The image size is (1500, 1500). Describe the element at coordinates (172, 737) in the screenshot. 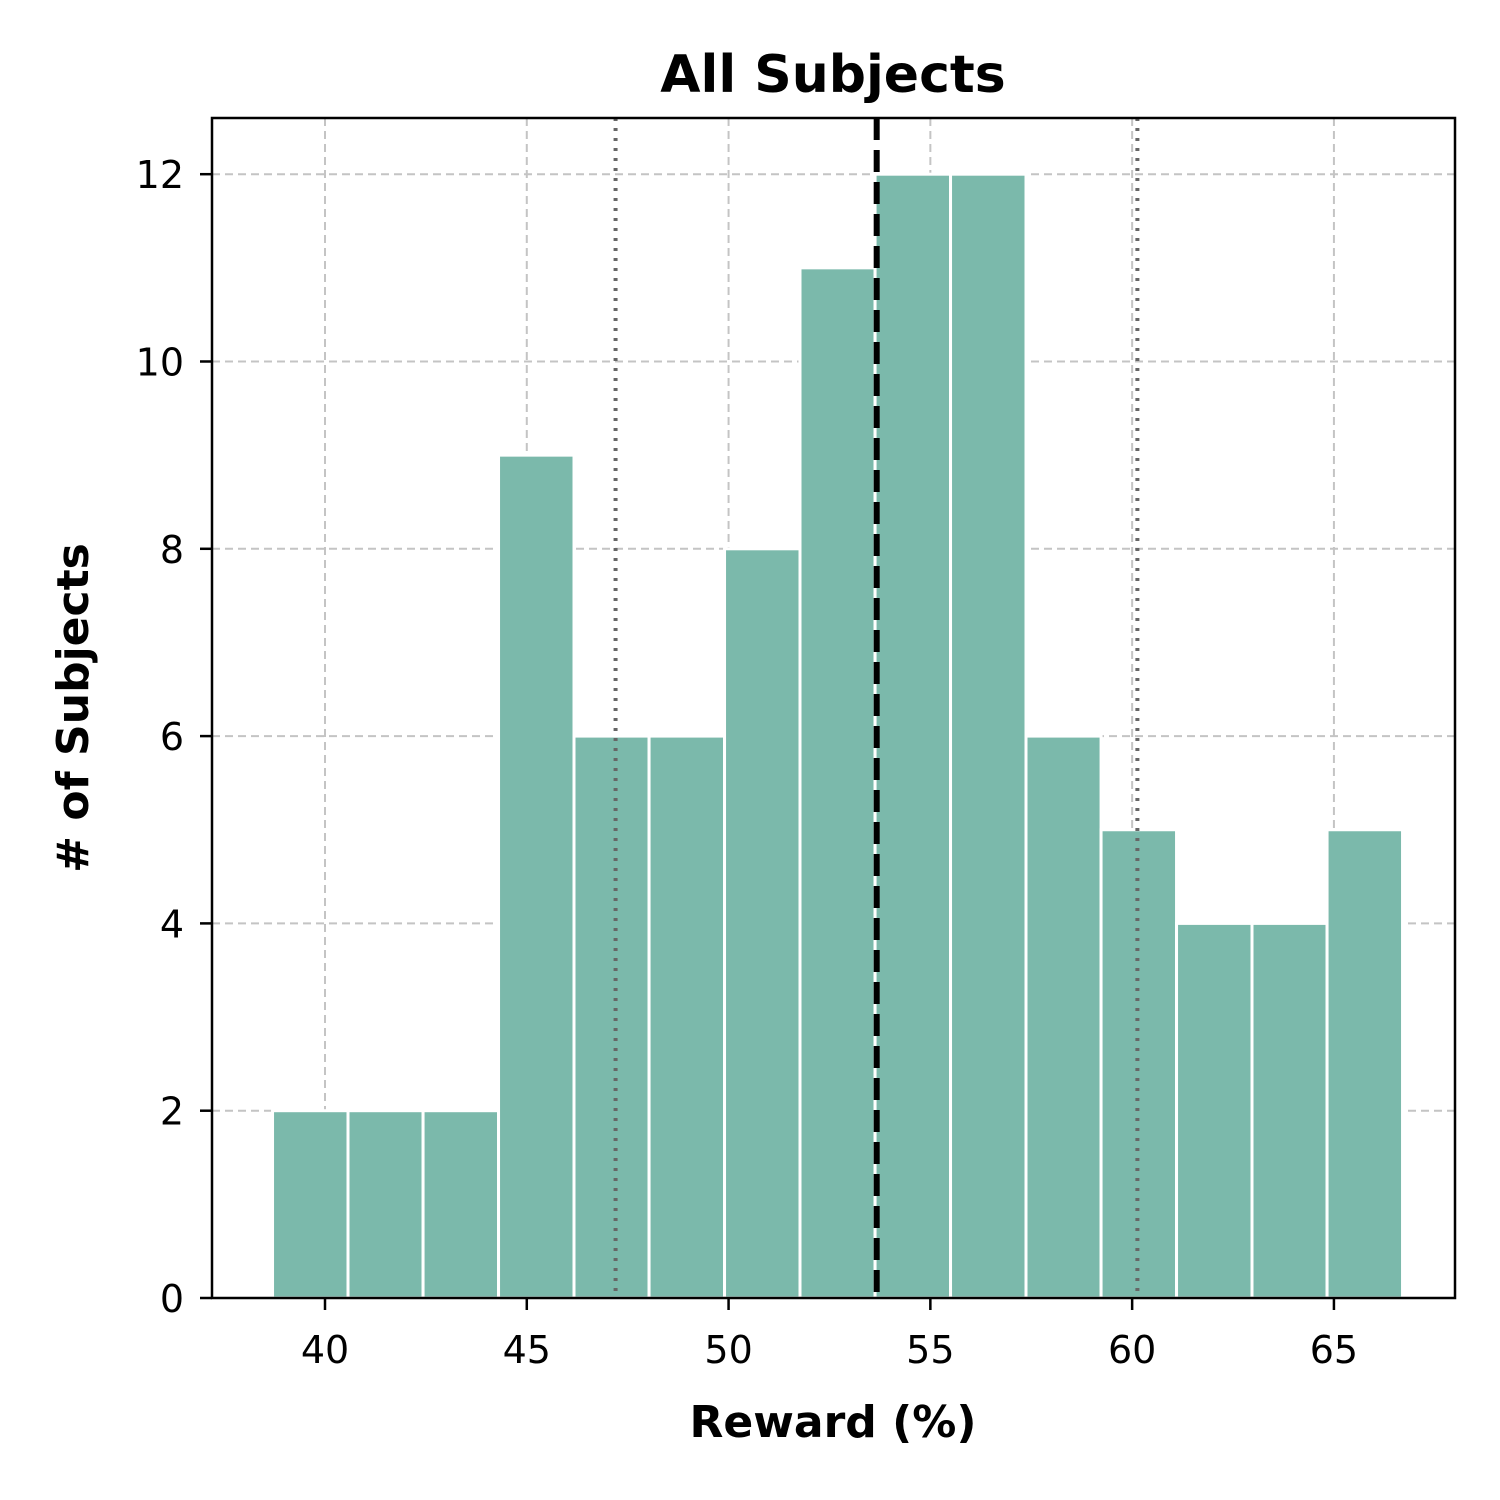

I see `y-tick-label: 6` at that location.